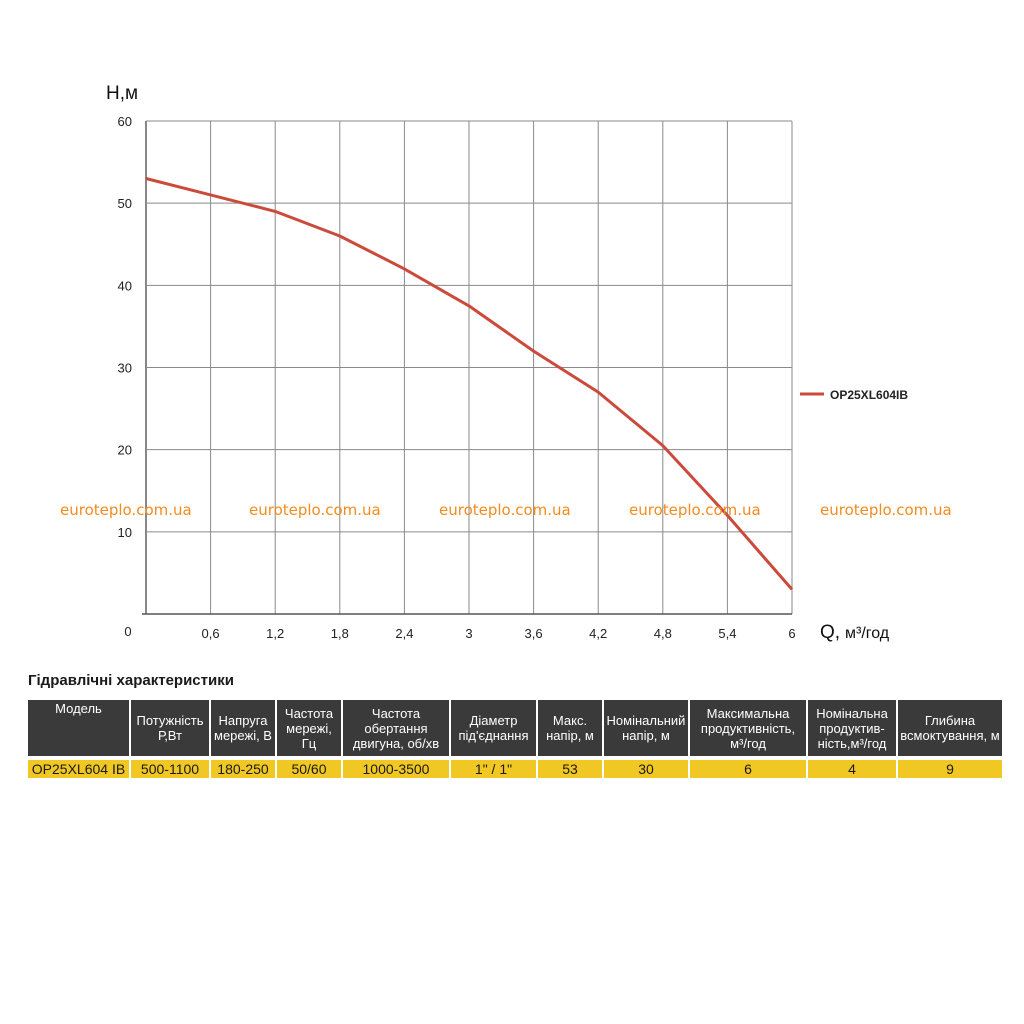 This screenshot has width=1024, height=1024. Describe the element at coordinates (791, 633) in the screenshot. I see `x-tick-label: 6` at that location.